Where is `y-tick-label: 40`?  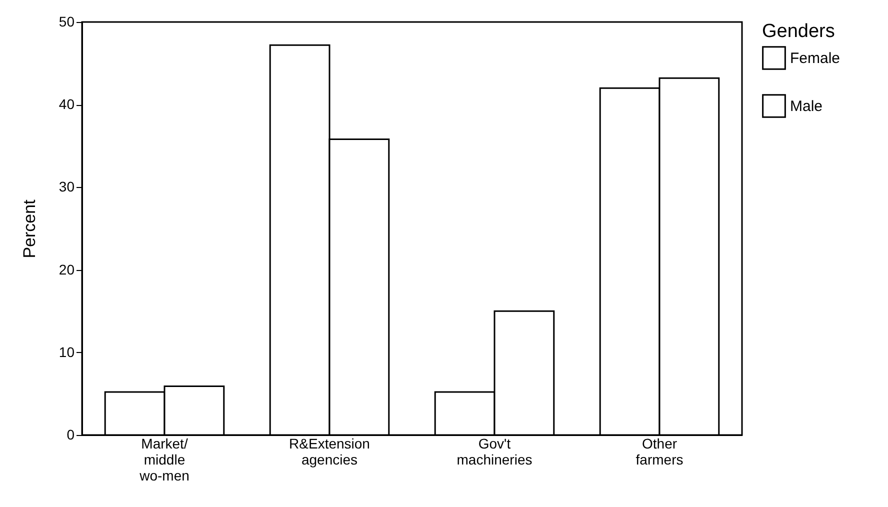
y-tick-label: 40 is located at coordinates (66, 104).